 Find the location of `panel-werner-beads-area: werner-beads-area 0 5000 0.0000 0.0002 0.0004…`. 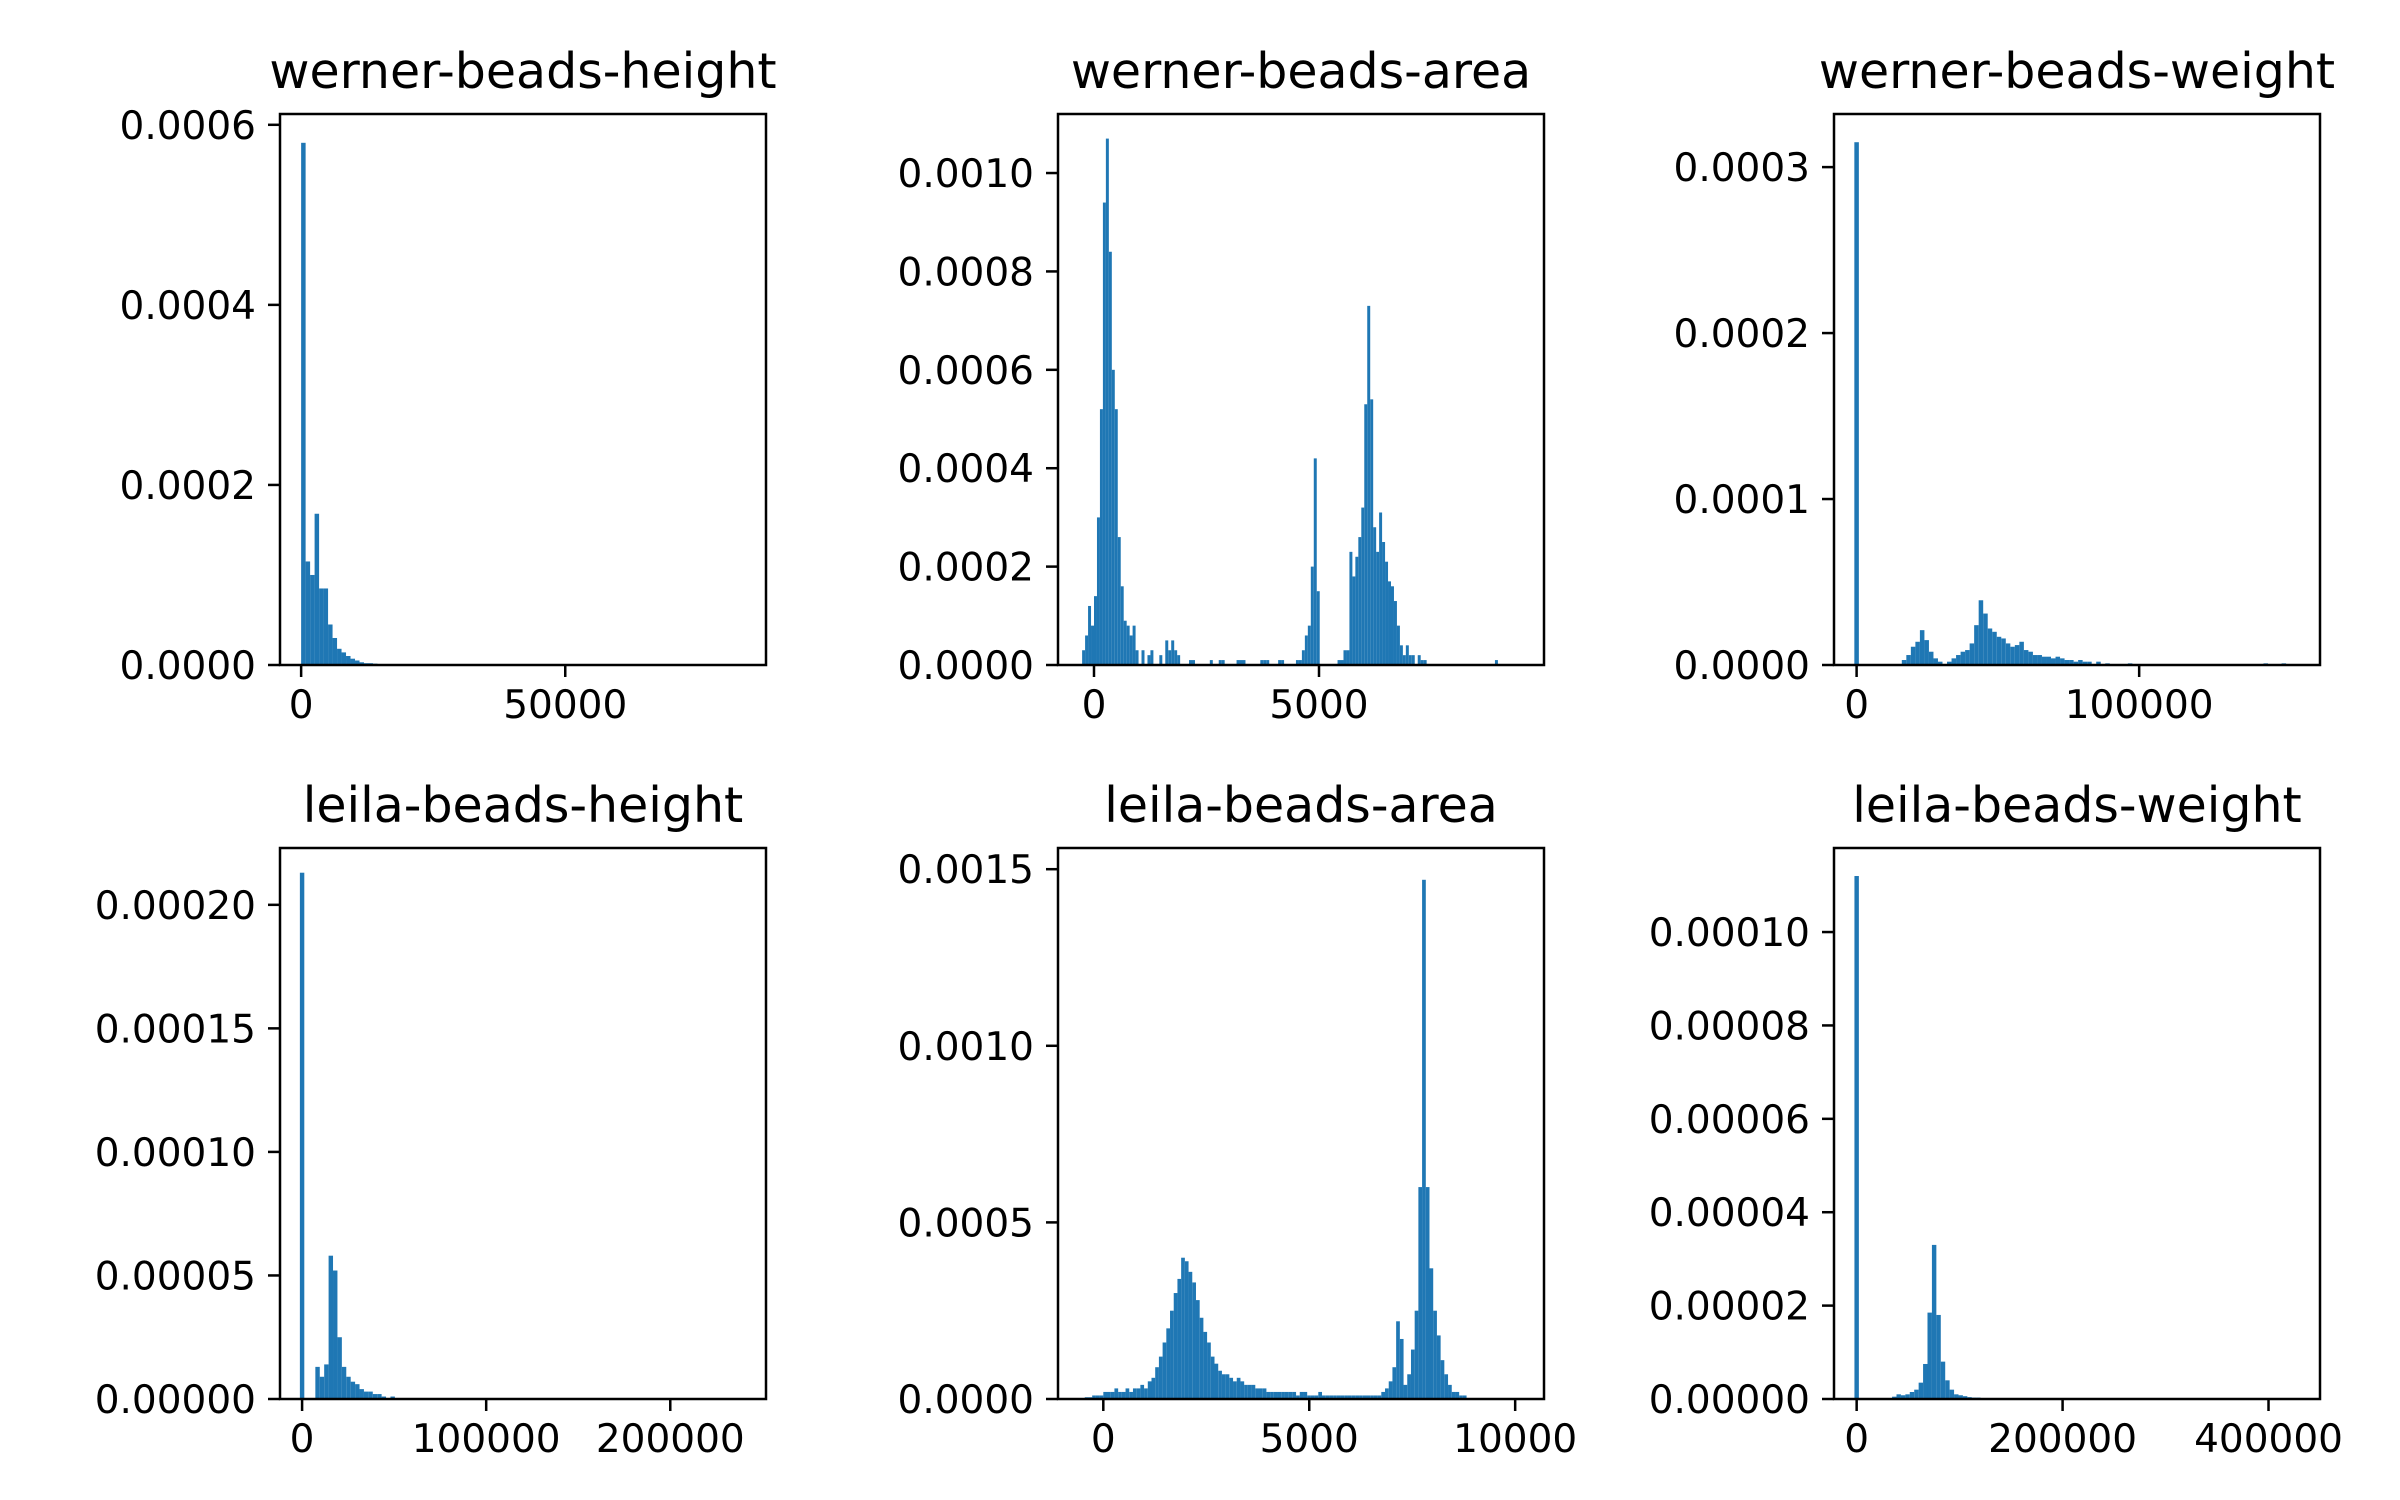

panel-werner-beads-area: werner-beads-area 0 5000 0.0000 0.0002 0.0004… is located at coordinates (1222, 385).